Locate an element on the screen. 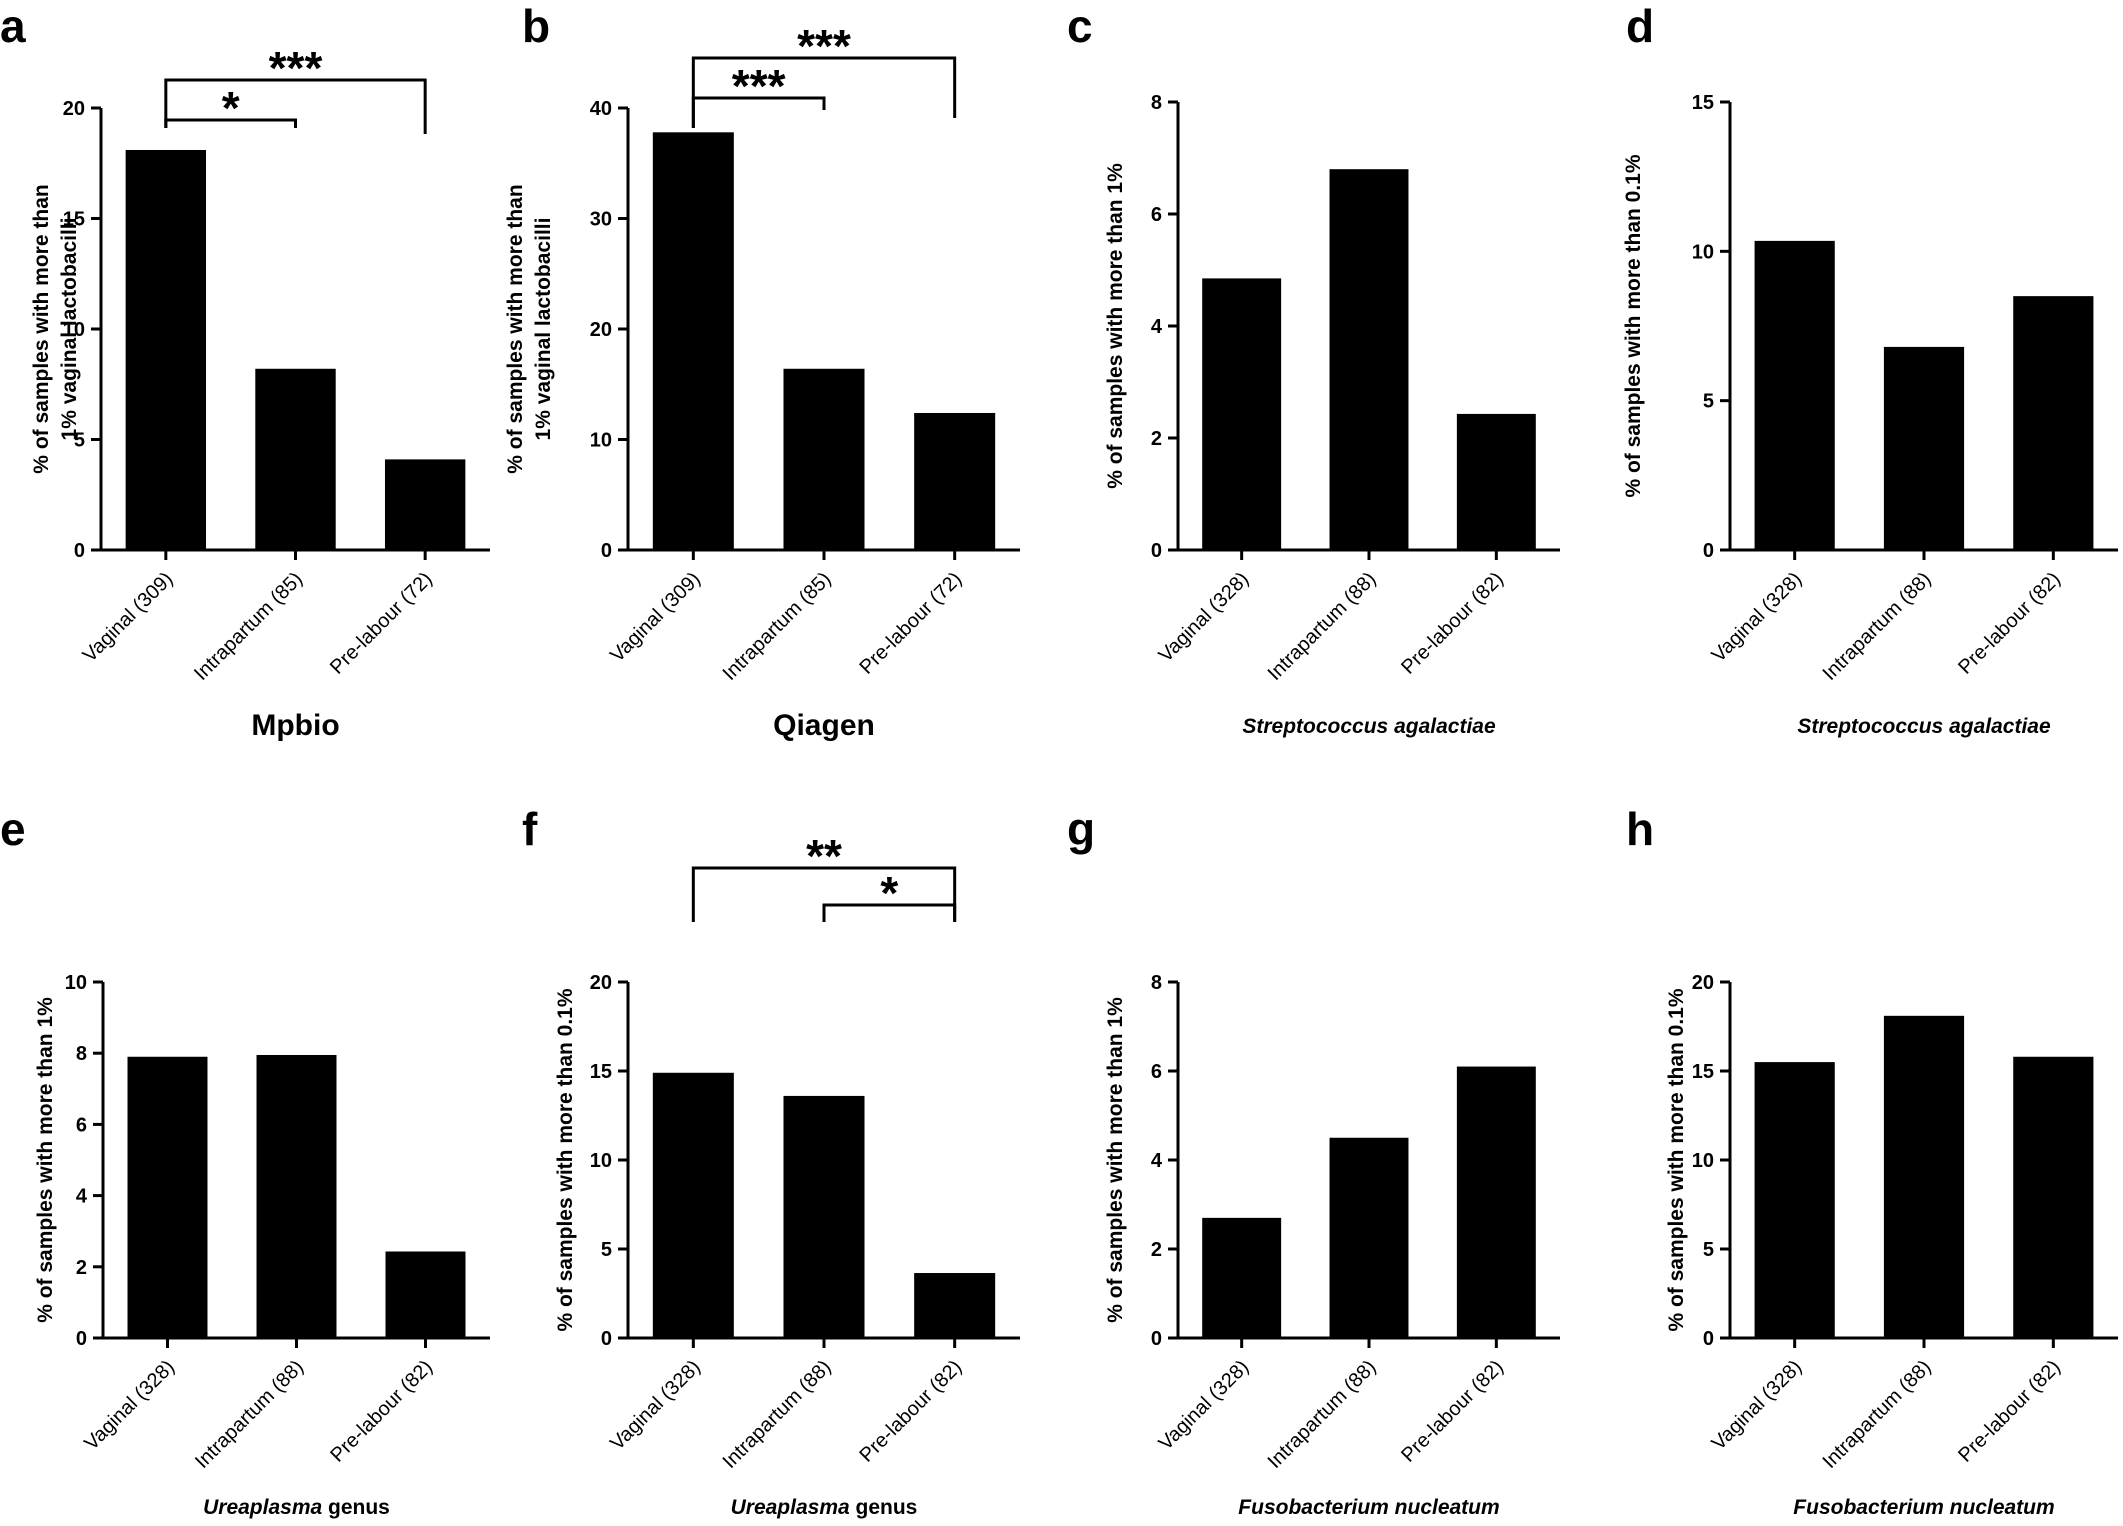 This screenshot has height=1526, width=2123. chart-title: Mpbio is located at coordinates (295, 725).